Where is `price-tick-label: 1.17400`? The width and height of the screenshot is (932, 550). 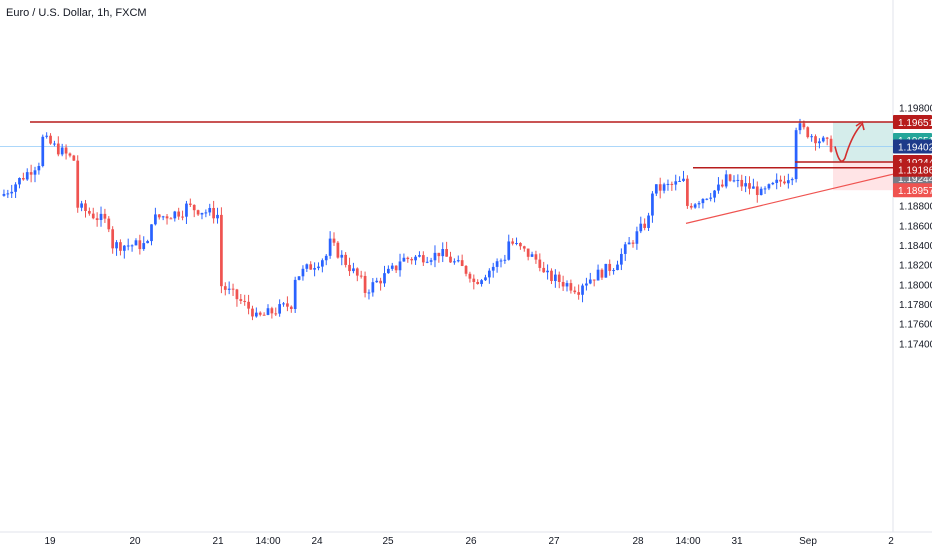
price-tick-label: 1.17400 is located at coordinates (915, 344).